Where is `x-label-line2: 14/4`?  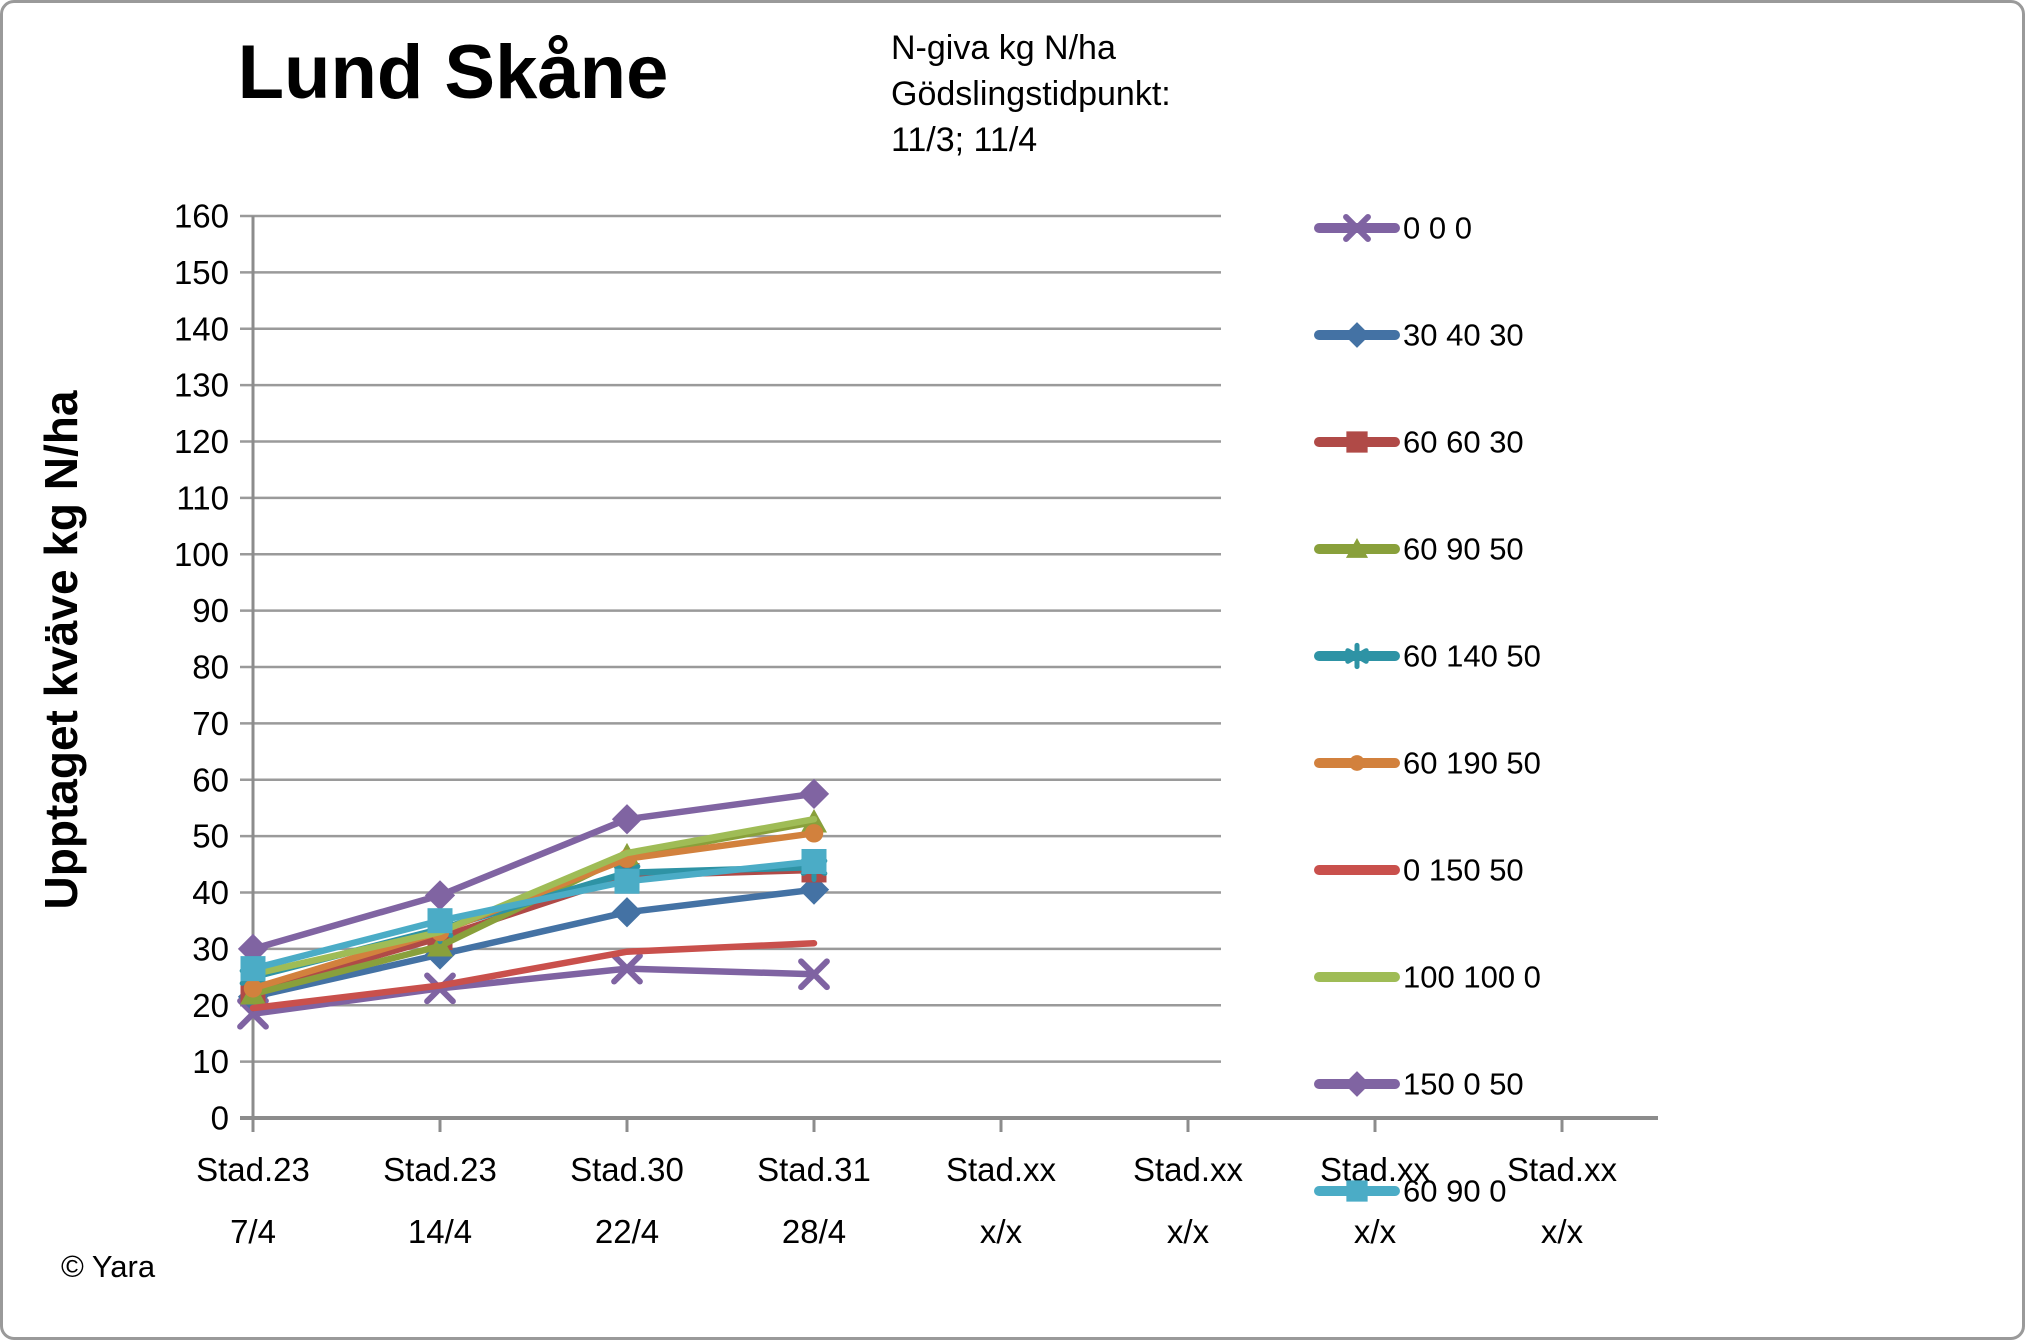
x-label-line2: 14/4 is located at coordinates (440, 1231).